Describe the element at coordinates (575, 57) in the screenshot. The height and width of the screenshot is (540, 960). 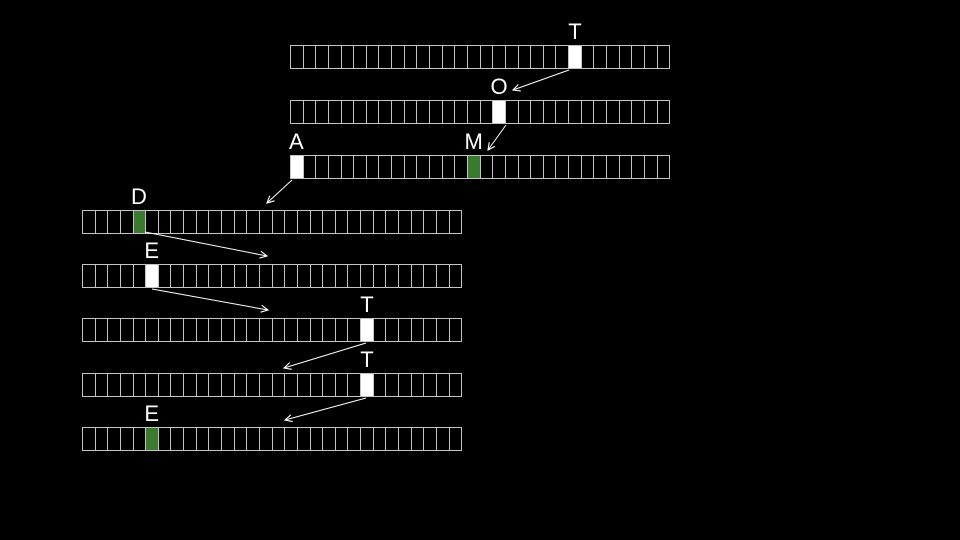
I see `highlighted-cell-t` at that location.